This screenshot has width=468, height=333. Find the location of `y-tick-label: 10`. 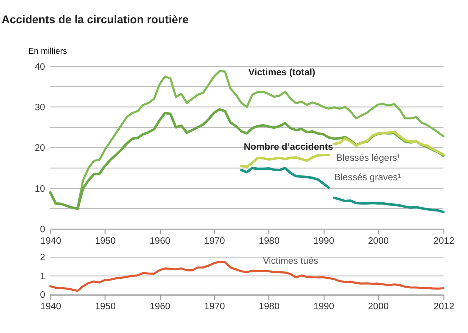

y-tick-label: 10 is located at coordinates (40, 189).